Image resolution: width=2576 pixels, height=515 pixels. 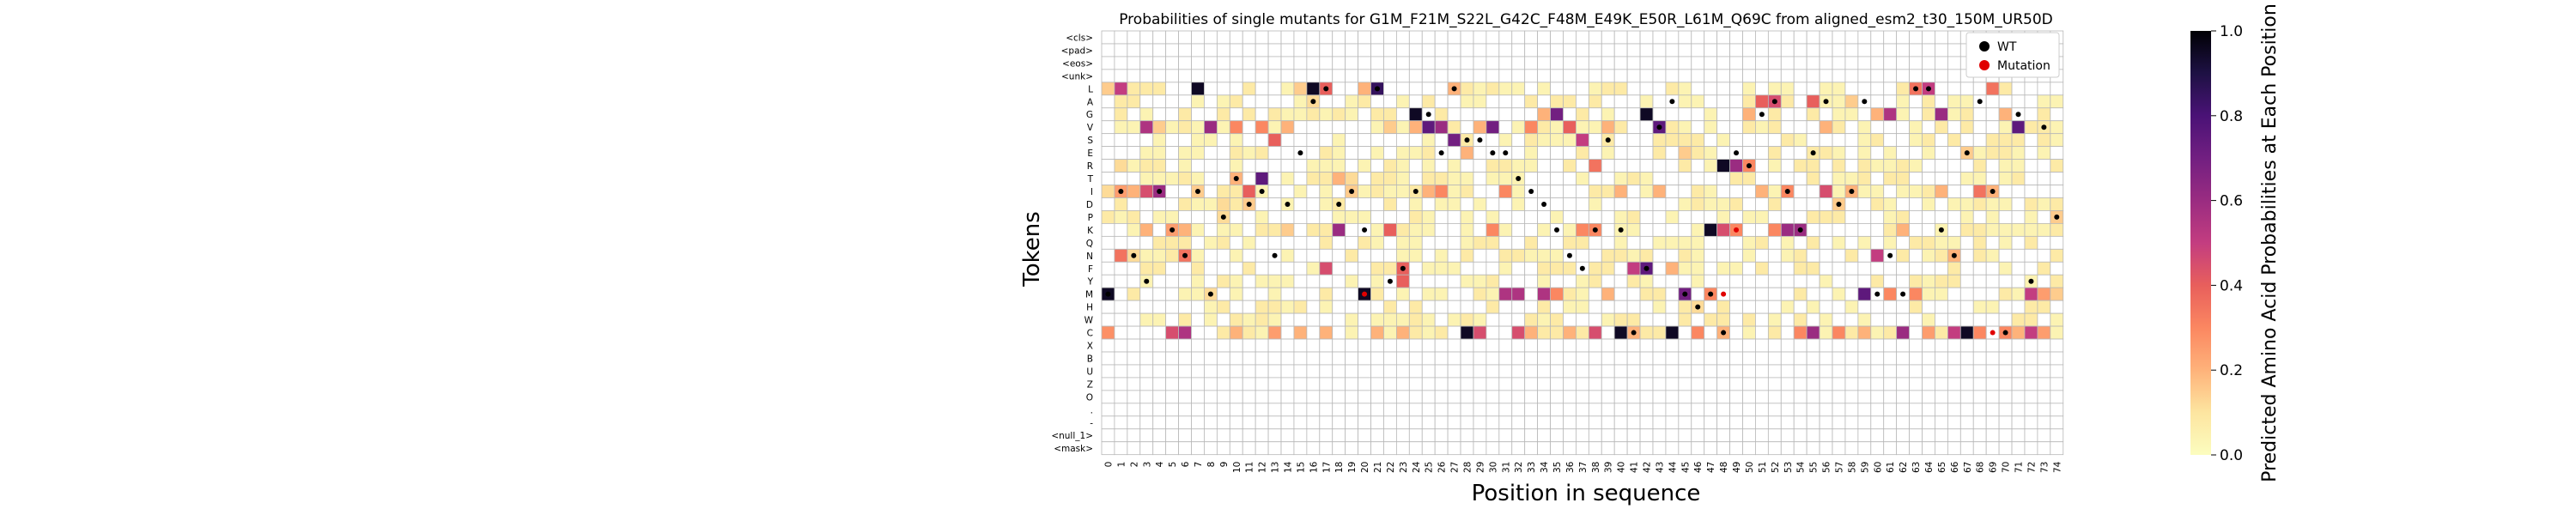 What do you see at coordinates (1078, 63) in the screenshot?
I see `y-tick-label: <eos>` at bounding box center [1078, 63].